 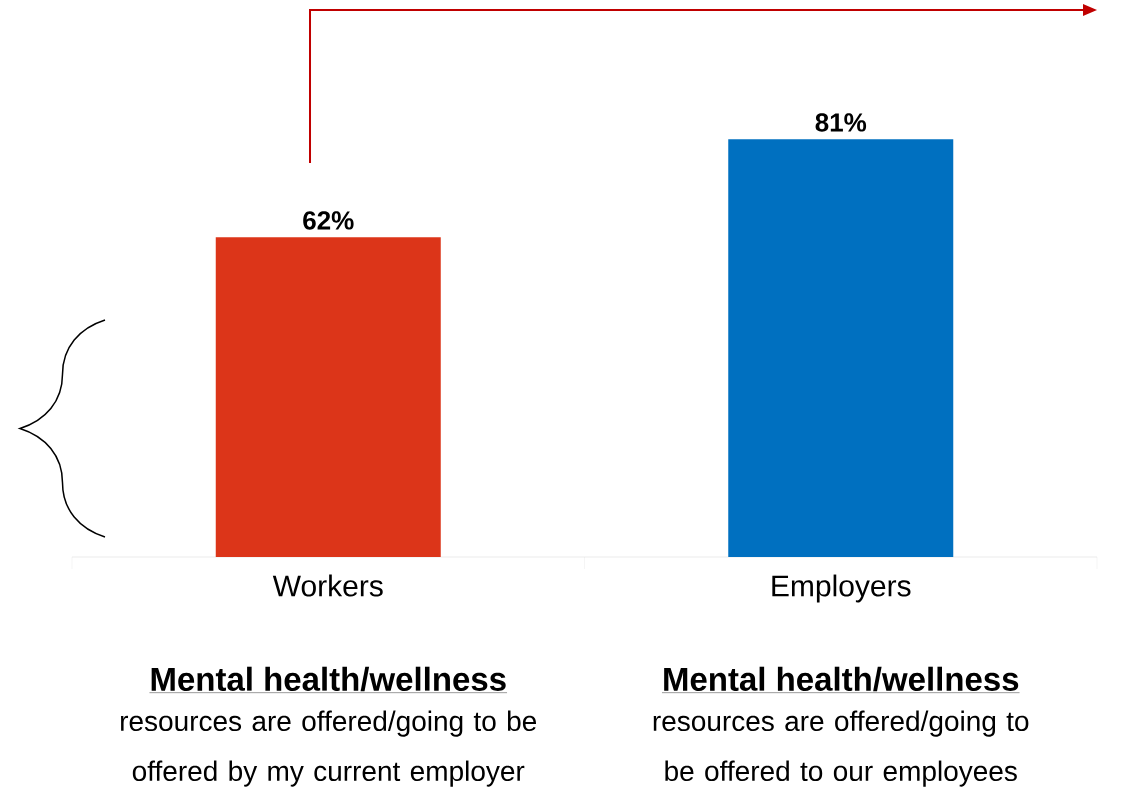 What do you see at coordinates (841, 588) in the screenshot?
I see `x-tick-label: Employers` at bounding box center [841, 588].